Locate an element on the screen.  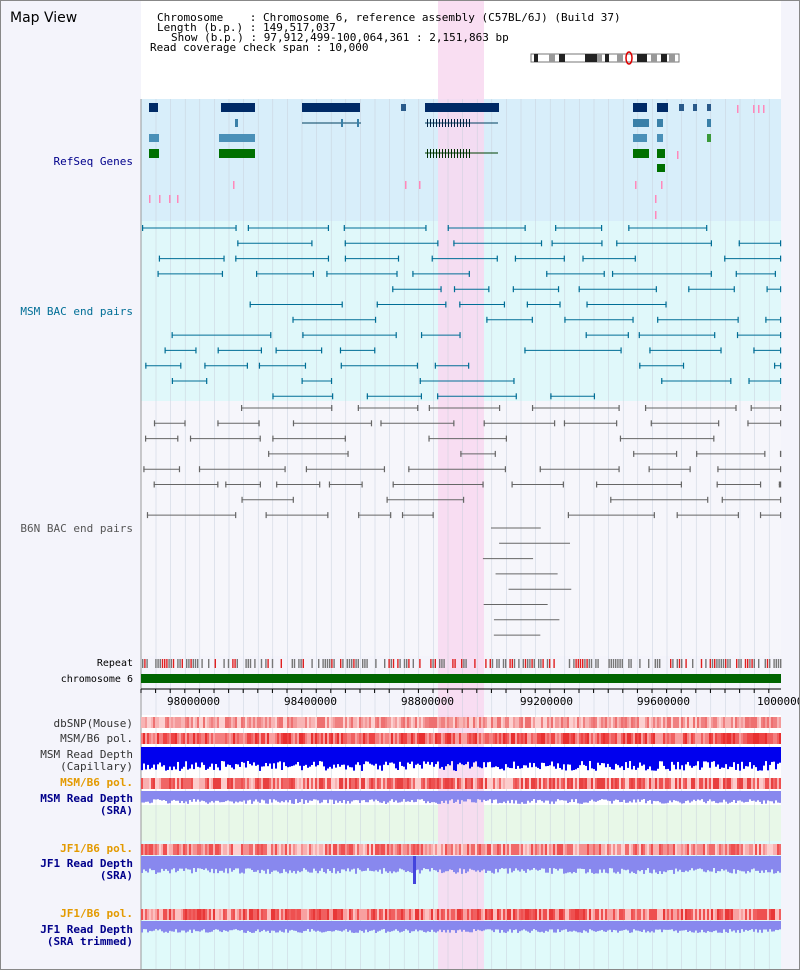
track-label-msm-bac: MSM BAC end pairs is located at coordinates (76, 311).